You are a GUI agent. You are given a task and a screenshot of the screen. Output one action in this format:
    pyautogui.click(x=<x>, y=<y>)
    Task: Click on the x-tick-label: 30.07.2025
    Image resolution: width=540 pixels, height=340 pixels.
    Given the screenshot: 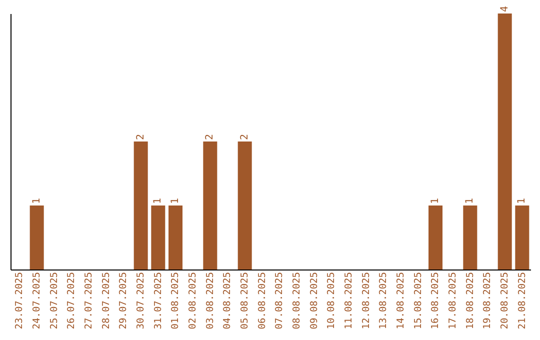 What is the action you would take?
    pyautogui.click(x=141, y=301)
    